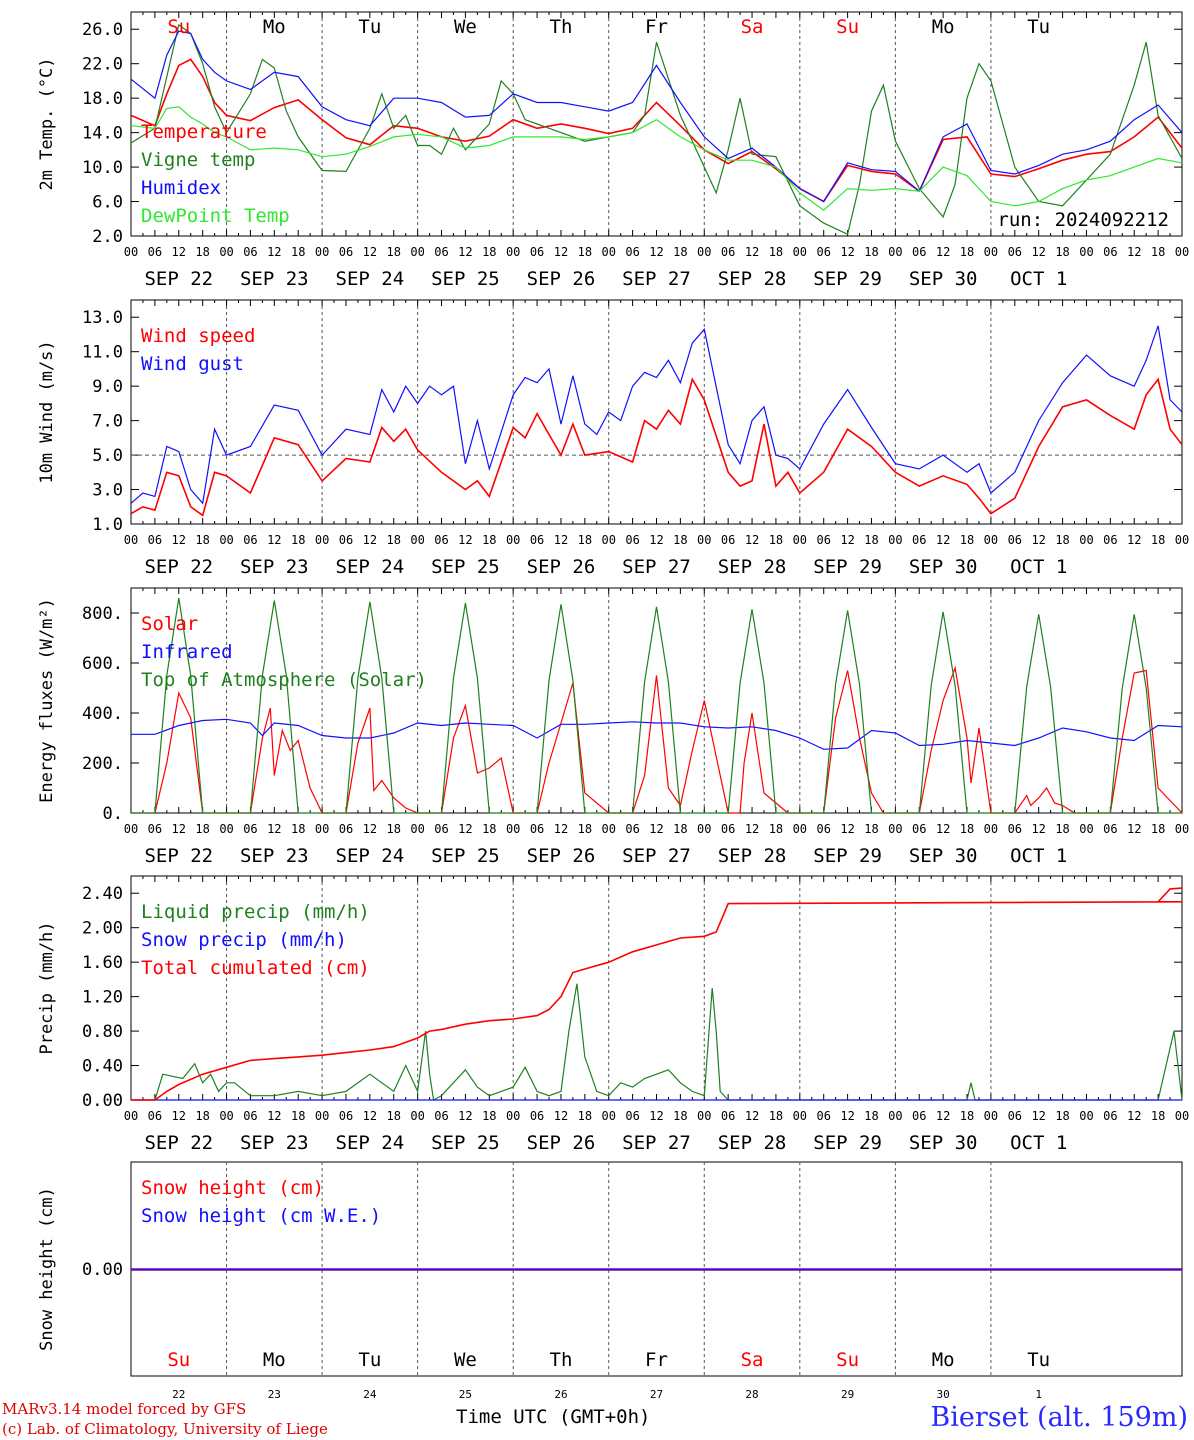 The image size is (1194, 1440). I want to click on y-tick-label: 6.0, so click(107, 203).